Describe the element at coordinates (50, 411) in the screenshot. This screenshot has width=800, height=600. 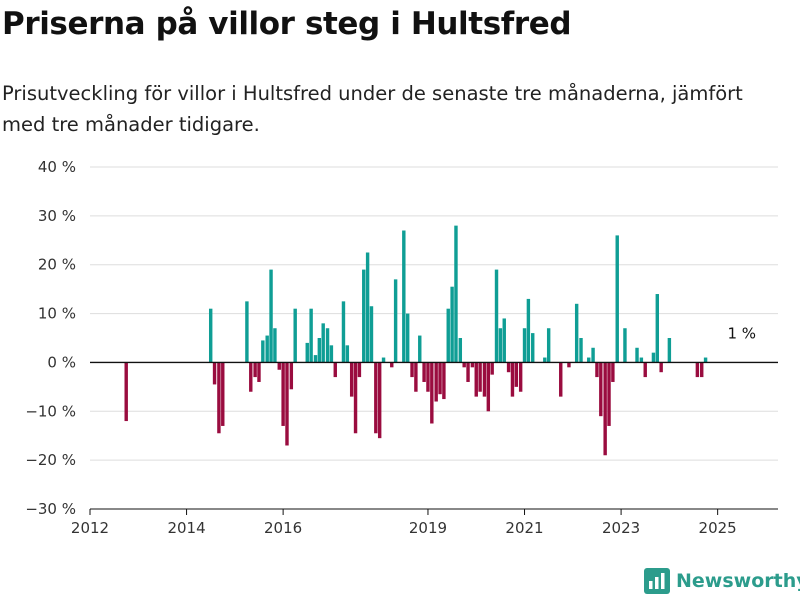
I see `y-tick-label: −10 %` at that location.